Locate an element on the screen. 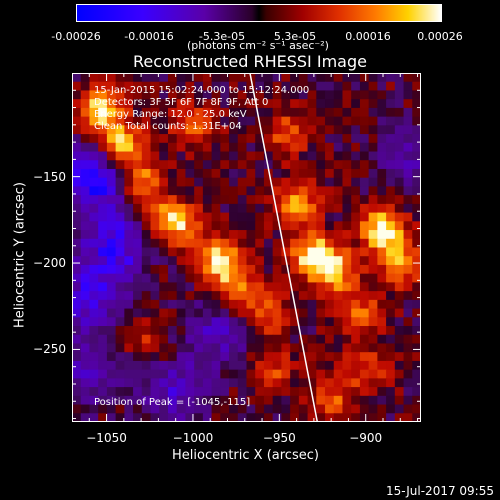 This screenshot has height=500, width=500. info-time: 15-Jan-2015 15:02:24.000 to 15:12:24.000 is located at coordinates (202, 90).